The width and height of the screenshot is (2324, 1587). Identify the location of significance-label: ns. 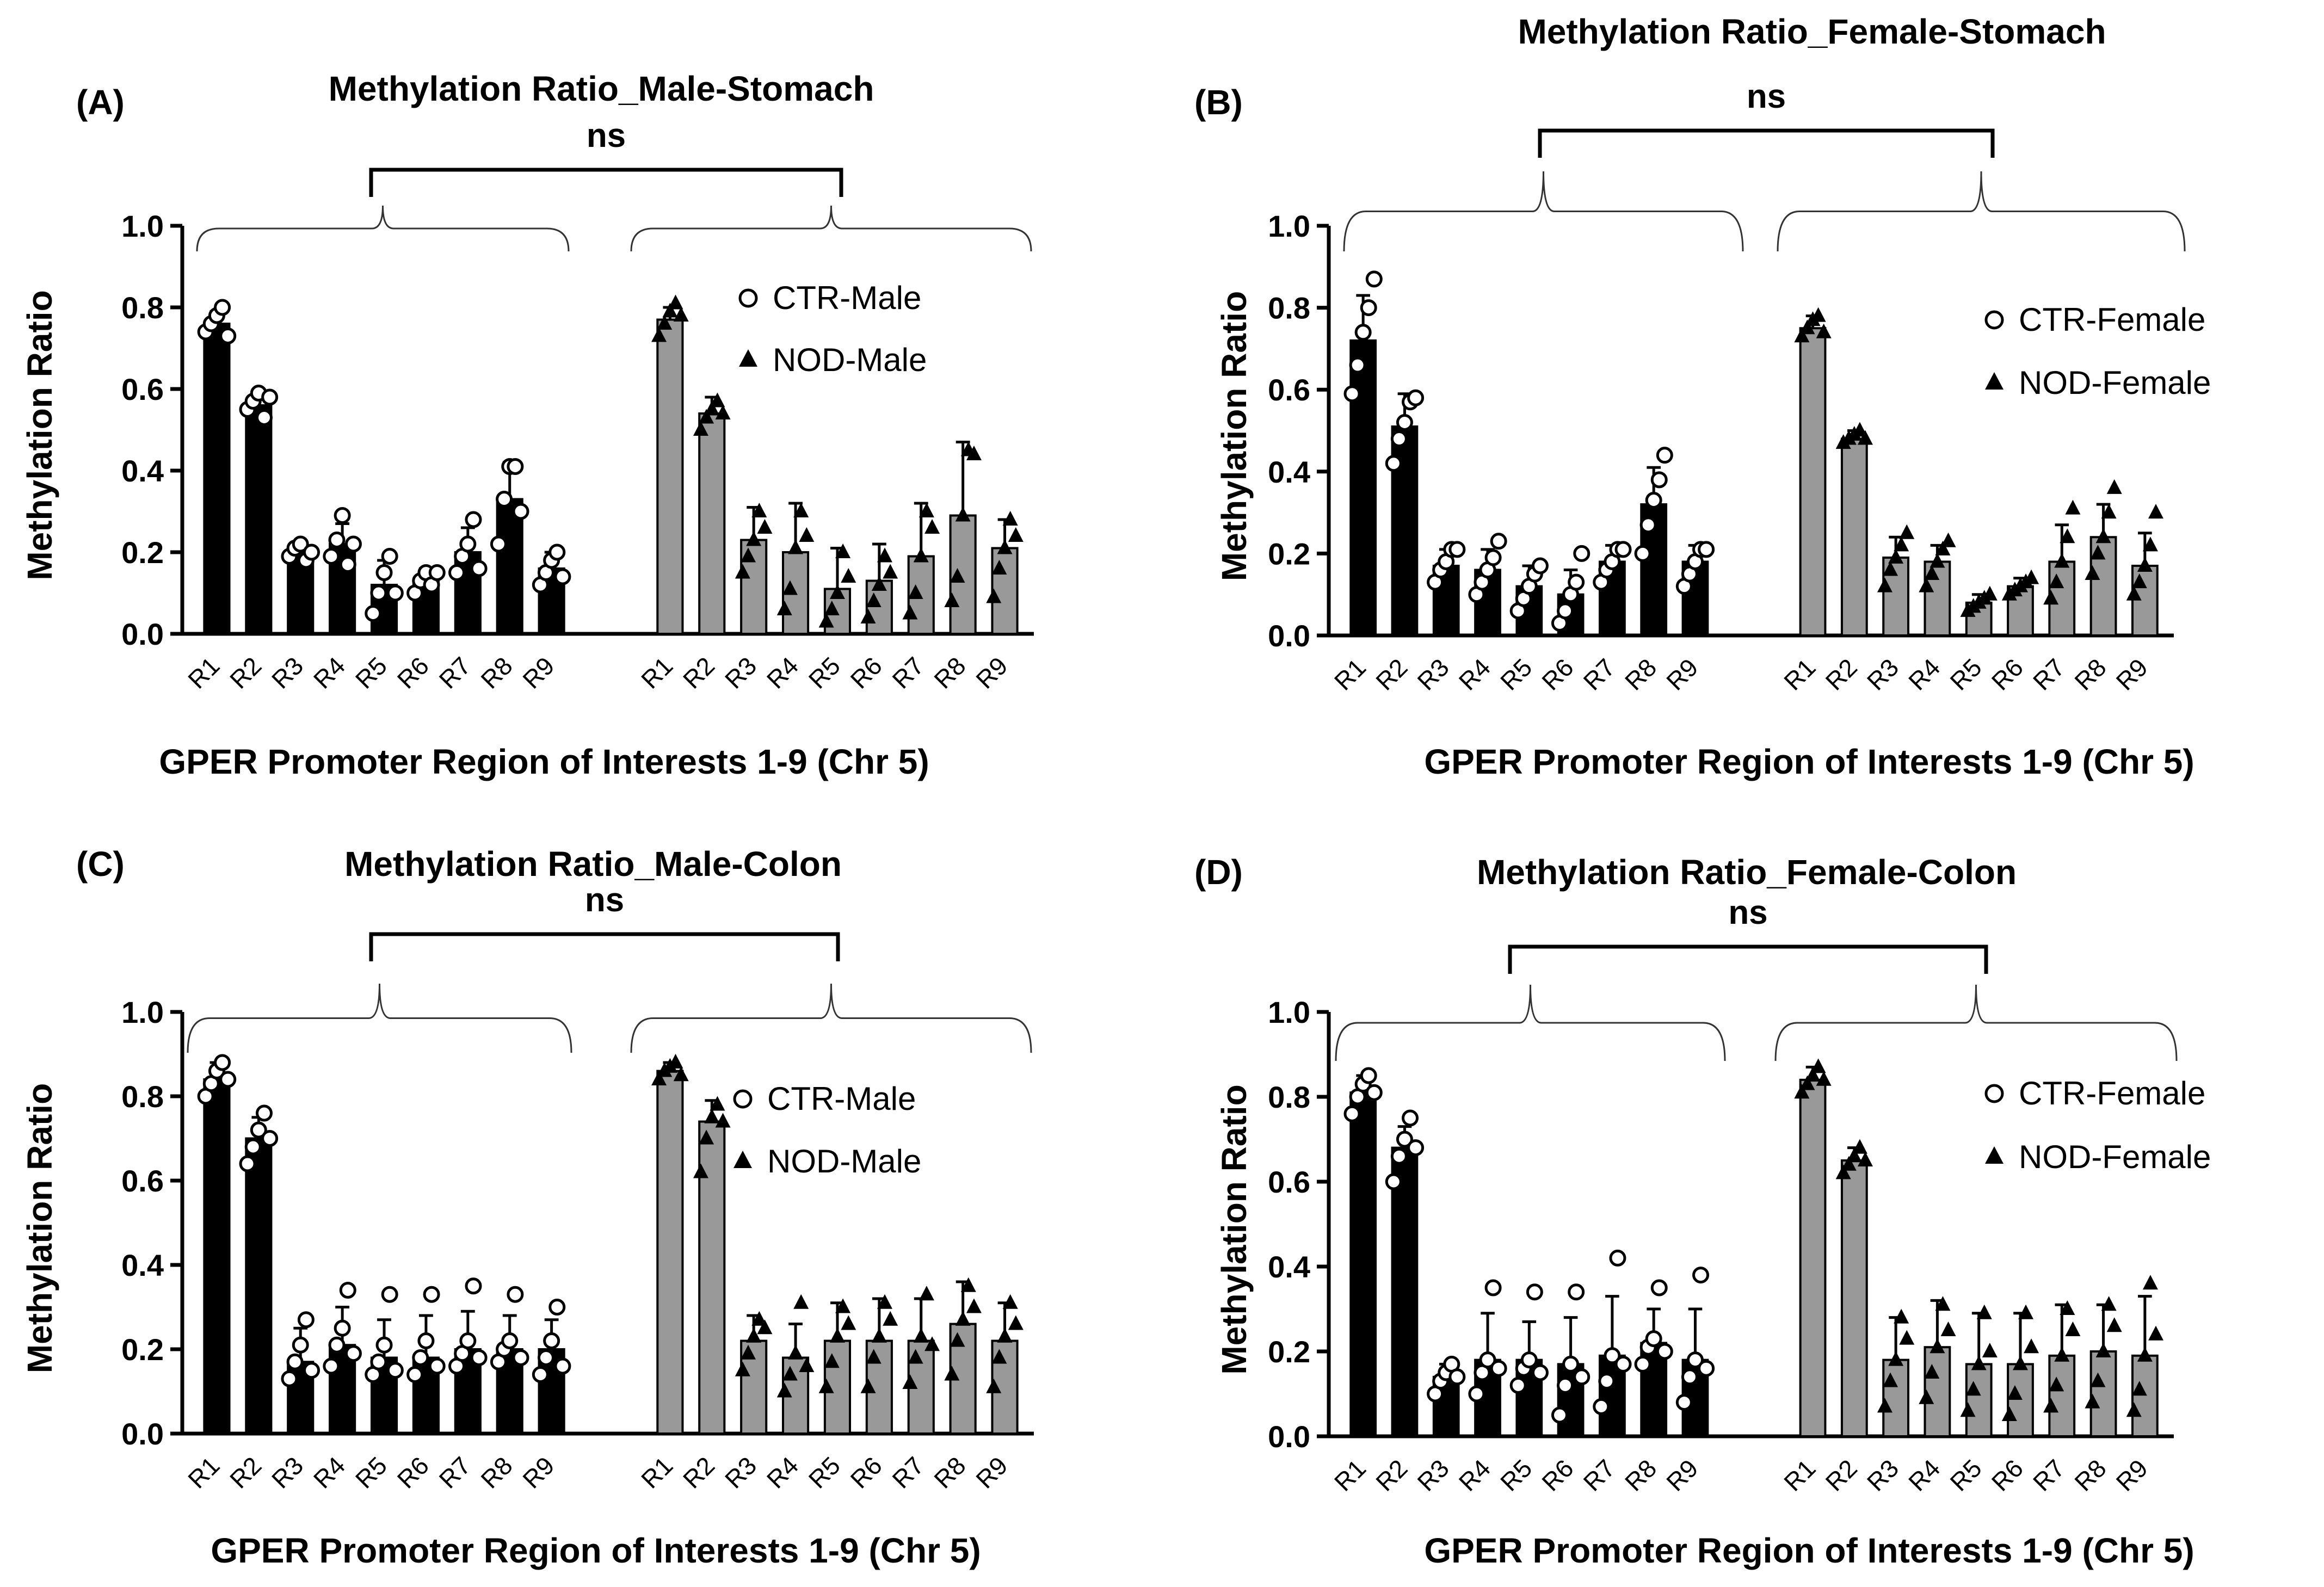
(1748, 913).